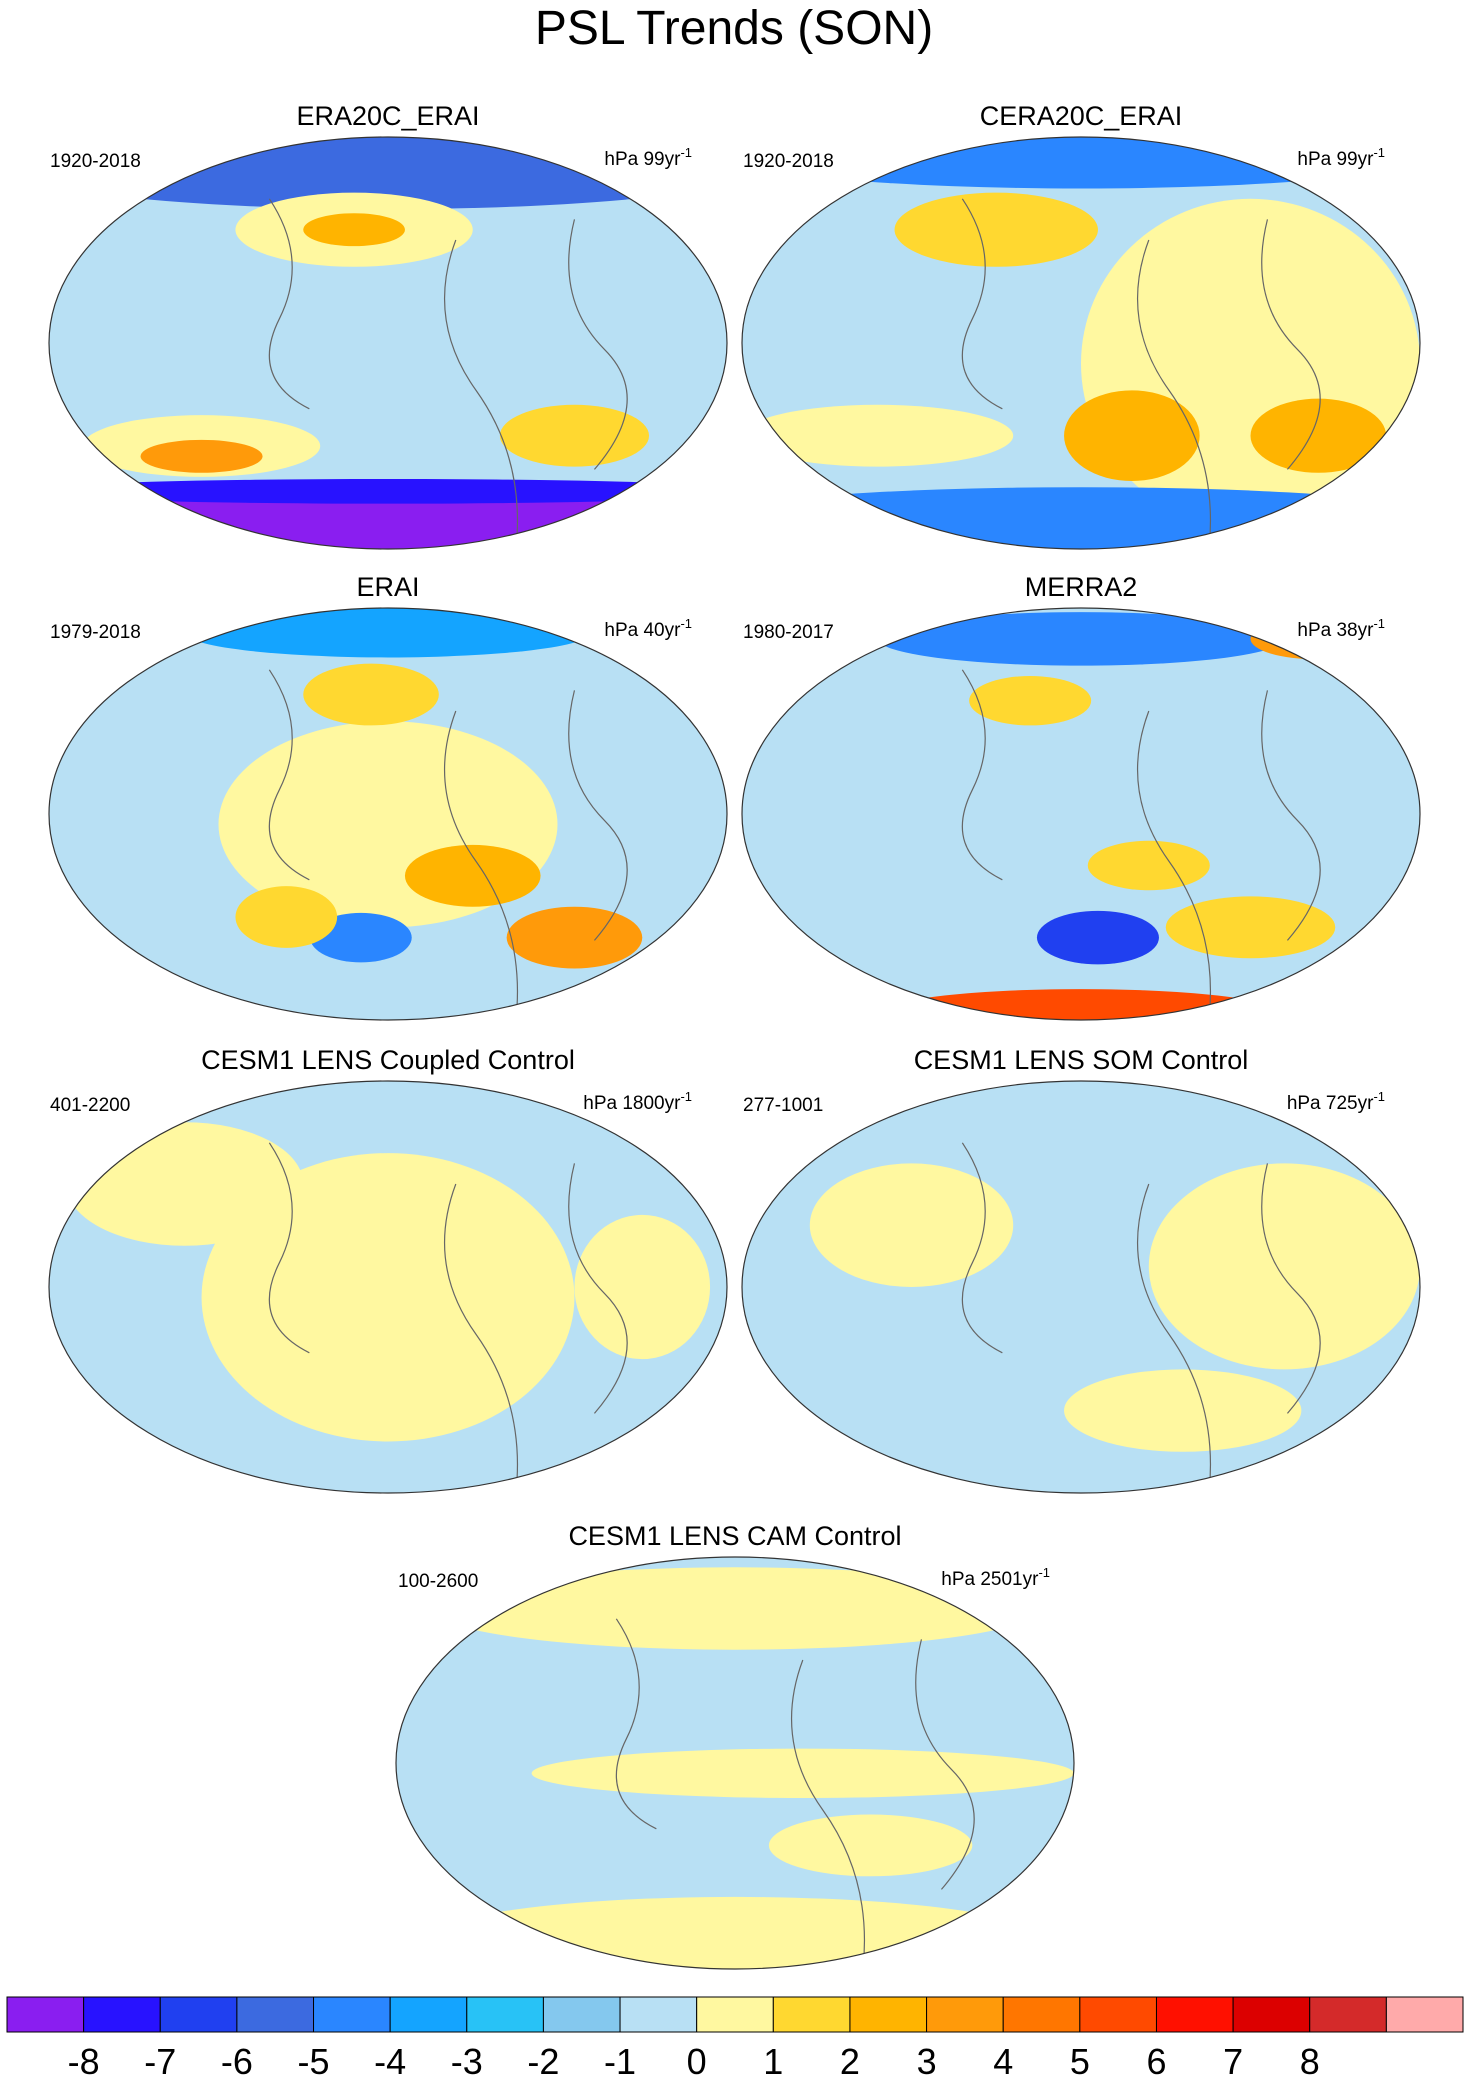 This screenshot has width=1468, height=2087. Describe the element at coordinates (84, 2061) in the screenshot. I see `colorbar-label: -8` at that location.